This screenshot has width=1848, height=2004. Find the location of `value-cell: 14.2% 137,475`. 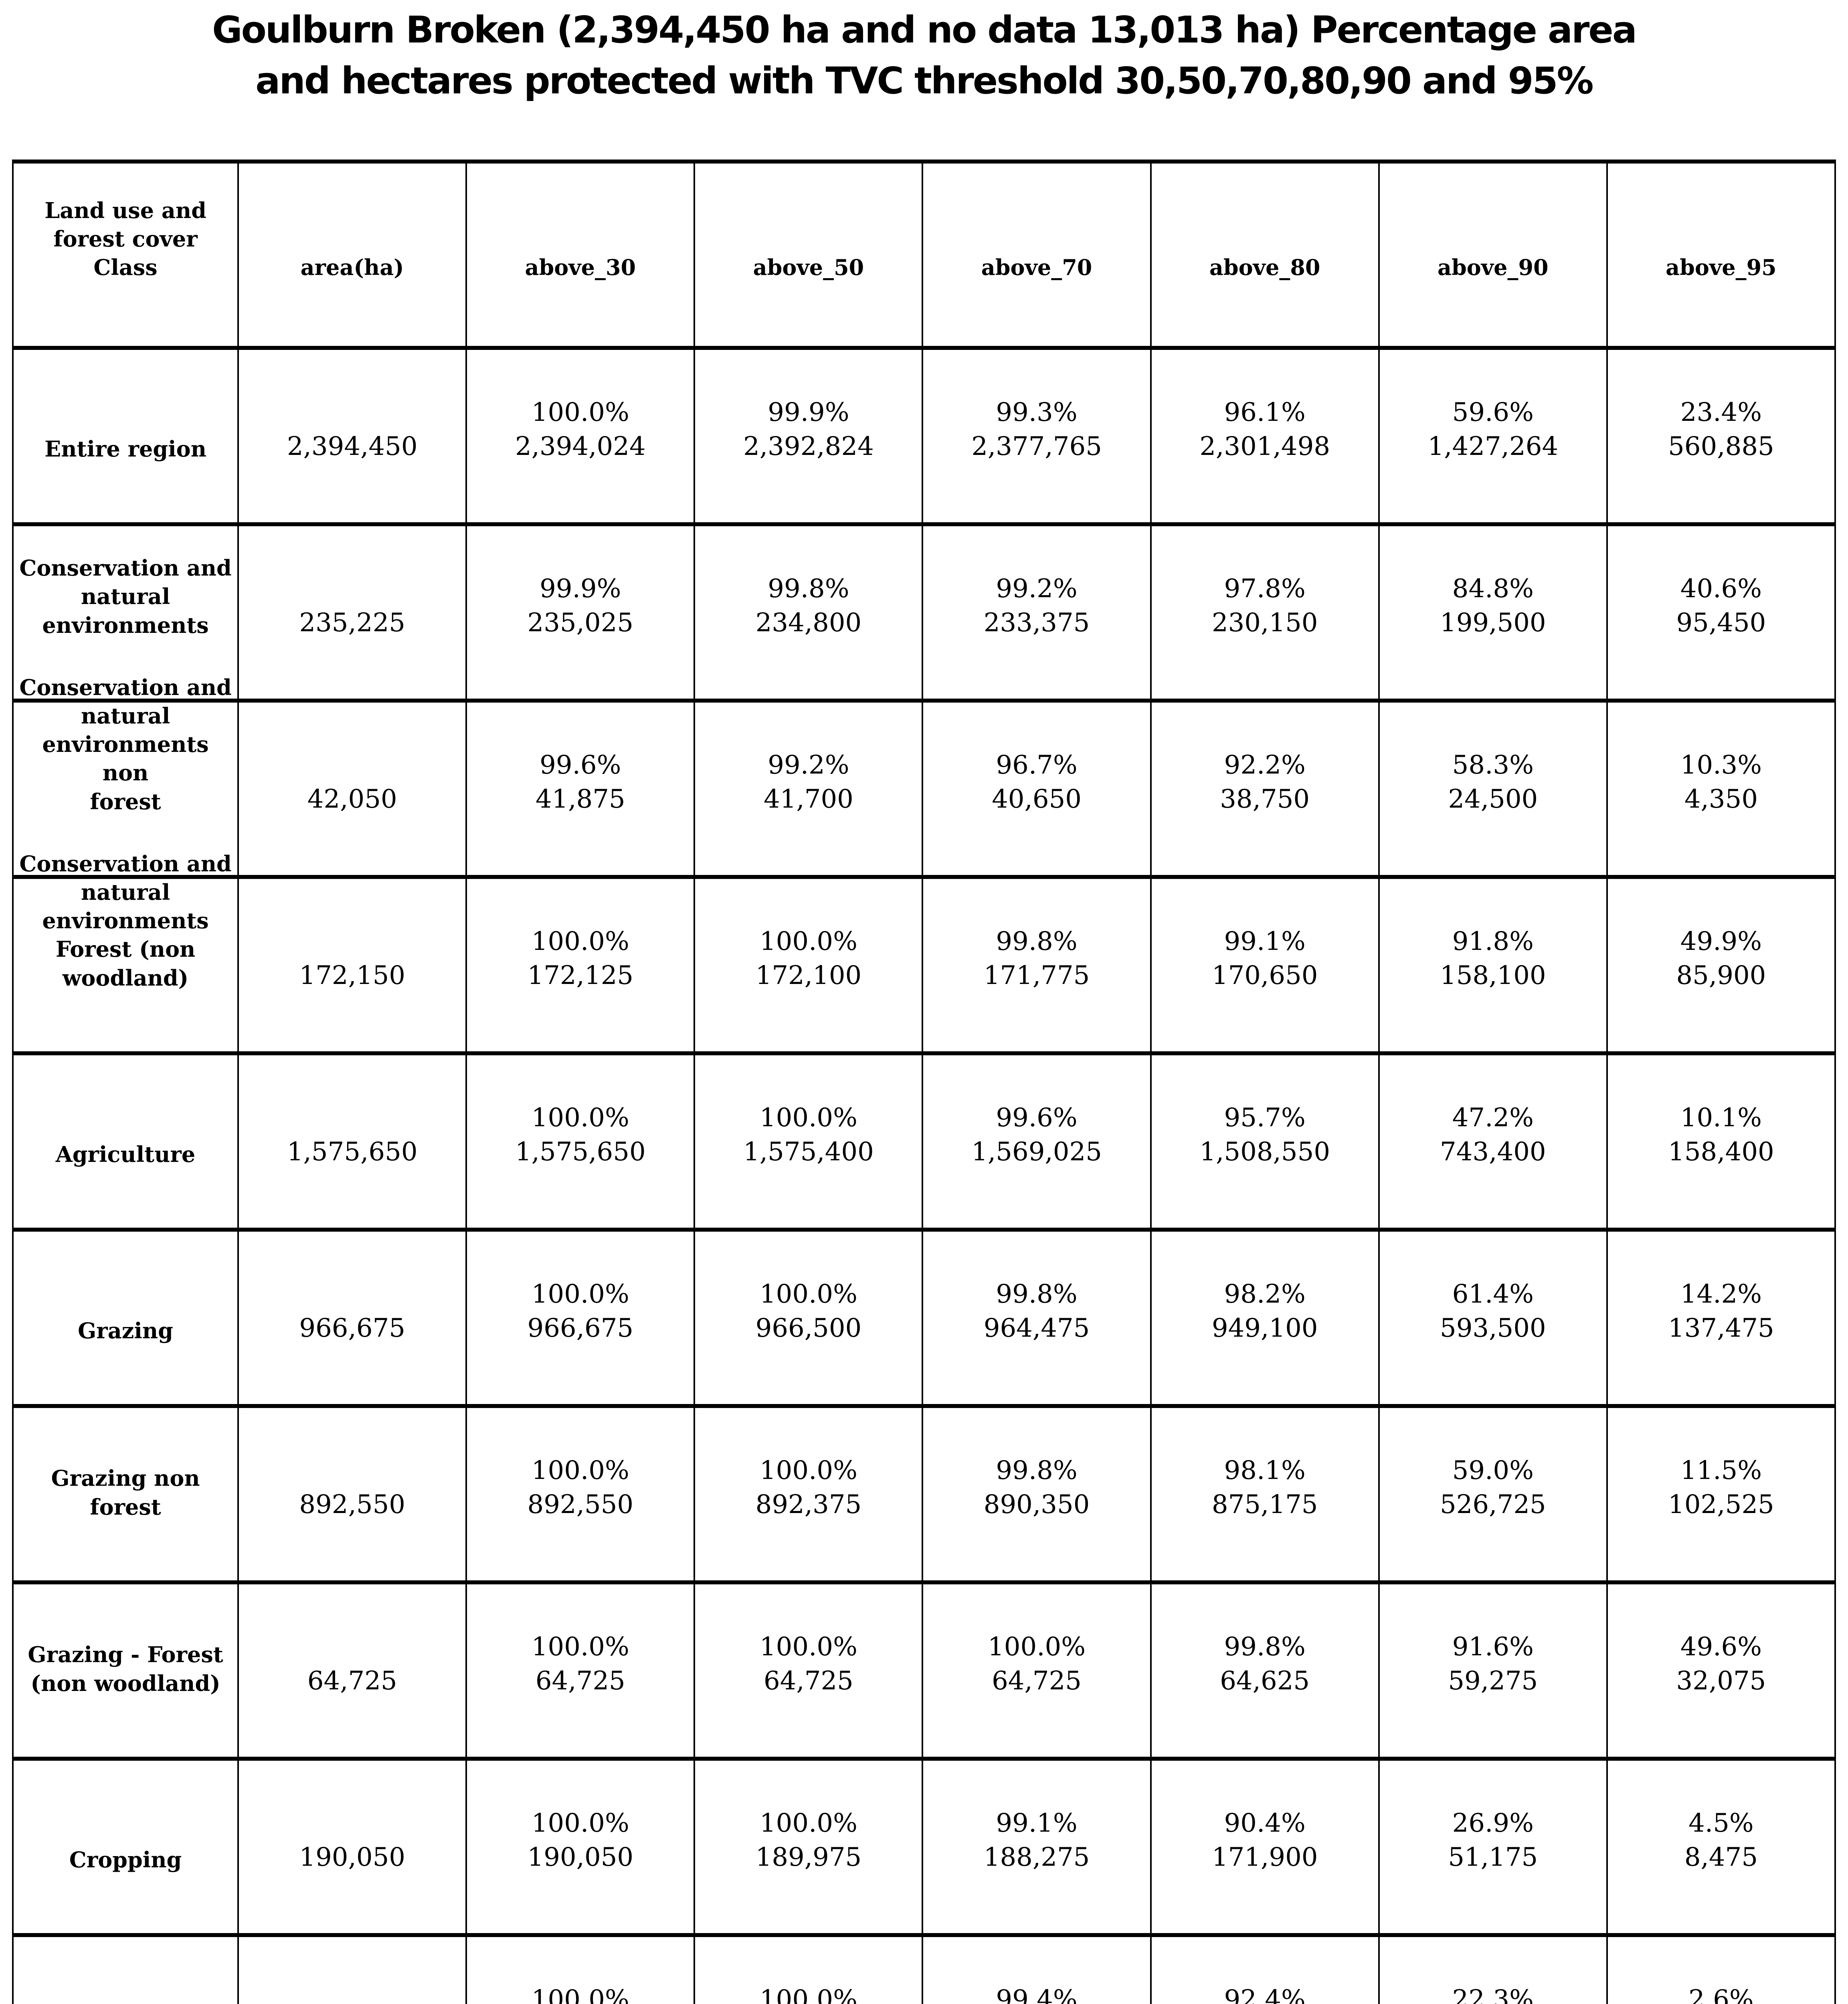

value-cell: 14.2% 137,475 is located at coordinates (1721, 1318).